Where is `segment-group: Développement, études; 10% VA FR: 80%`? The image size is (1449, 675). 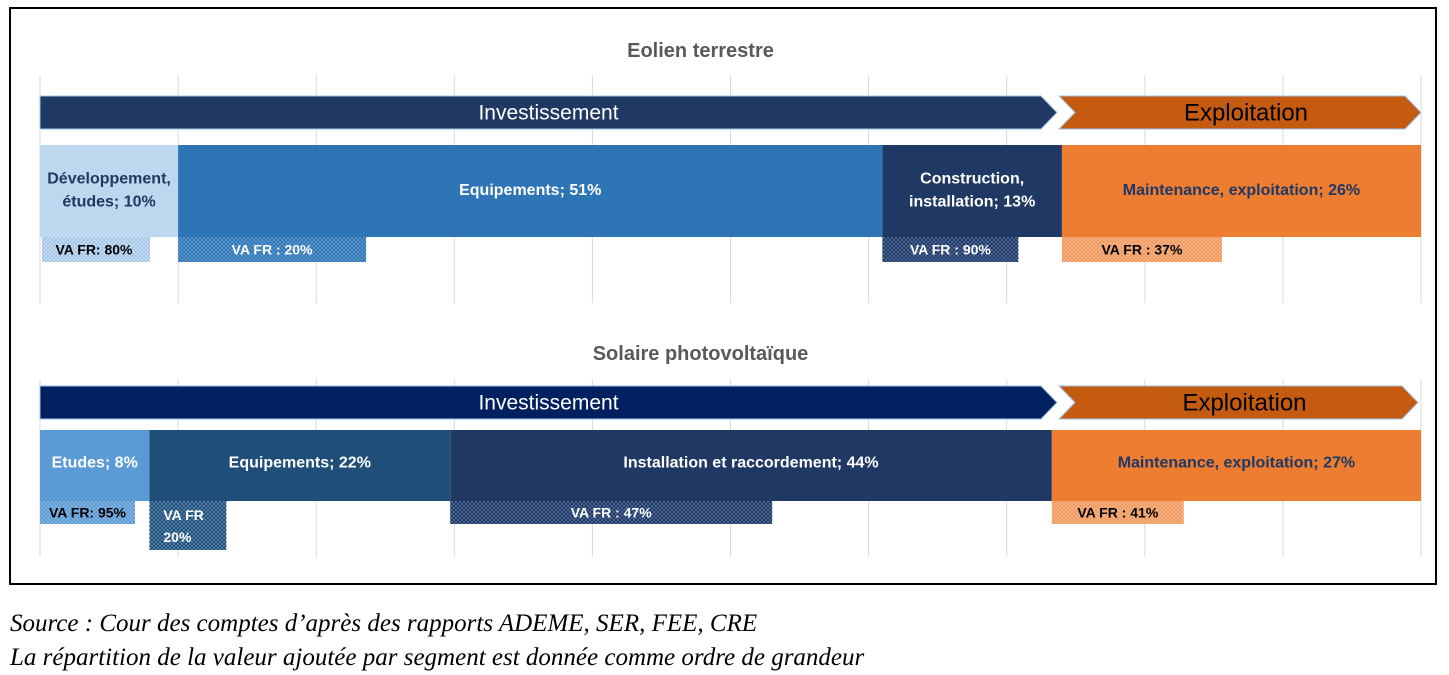
segment-group: Développement, études; 10% VA FR: 80% is located at coordinates (109, 203).